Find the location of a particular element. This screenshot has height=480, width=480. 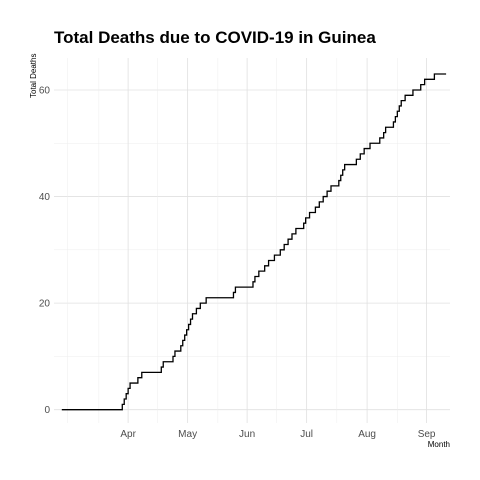

x-tick-label: Jul is located at coordinates (306, 434).